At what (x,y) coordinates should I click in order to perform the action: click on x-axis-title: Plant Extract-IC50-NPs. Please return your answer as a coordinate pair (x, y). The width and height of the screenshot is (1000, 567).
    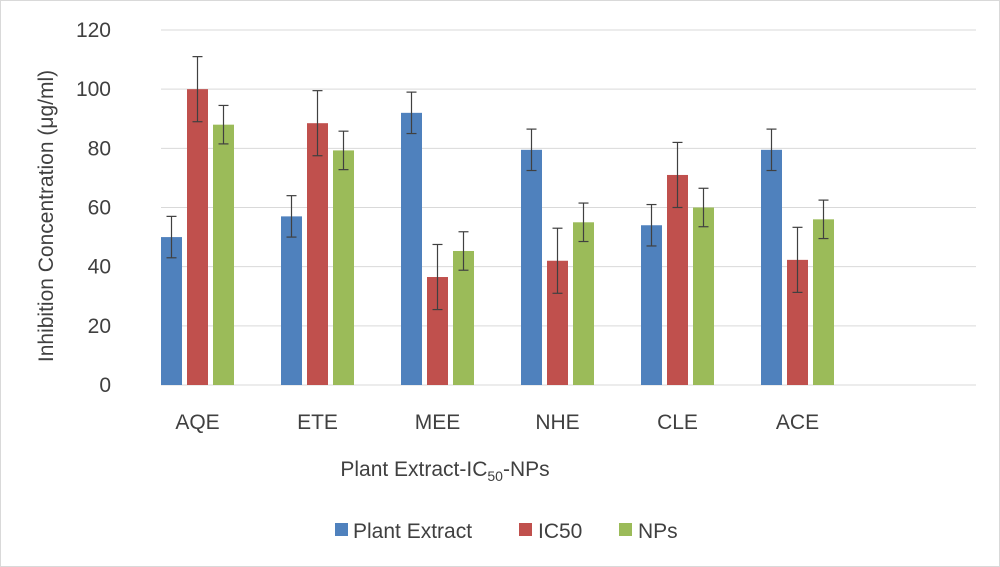
    Looking at the image, I should click on (444, 471).